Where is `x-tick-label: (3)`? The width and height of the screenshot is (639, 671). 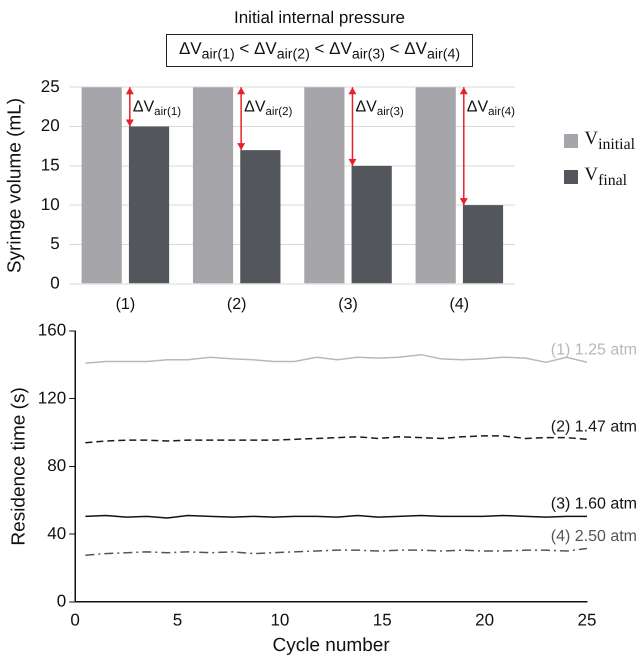 x-tick-label: (3) is located at coordinates (348, 305).